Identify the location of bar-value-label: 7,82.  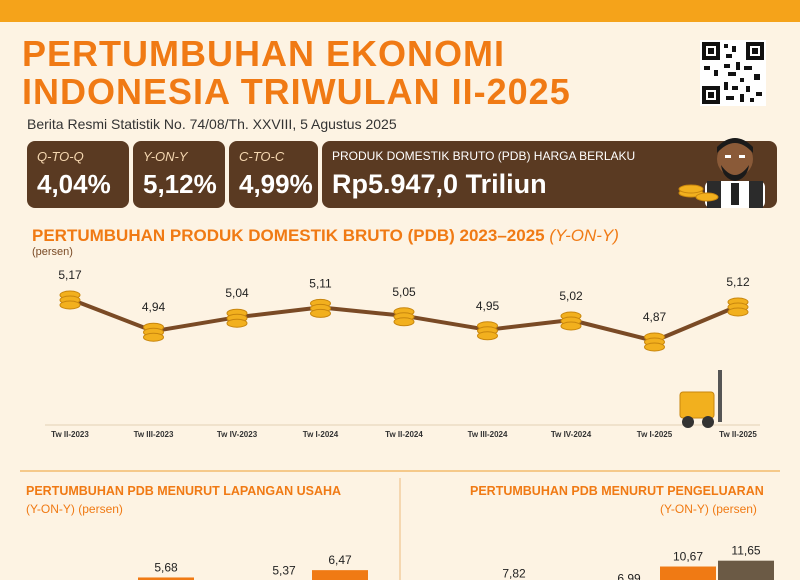
(514, 573).